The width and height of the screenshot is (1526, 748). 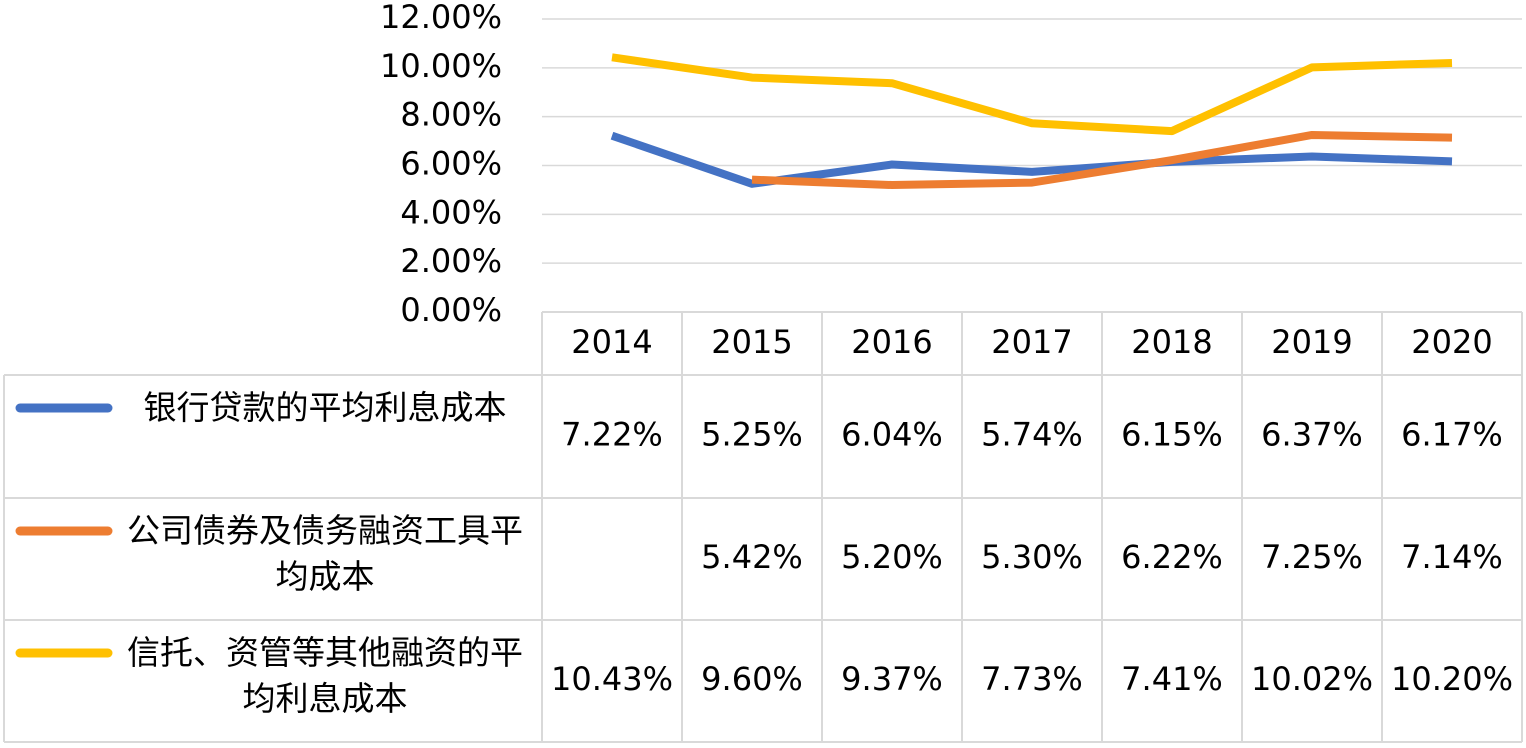 I want to click on table-value: 5.42%, so click(x=752, y=557).